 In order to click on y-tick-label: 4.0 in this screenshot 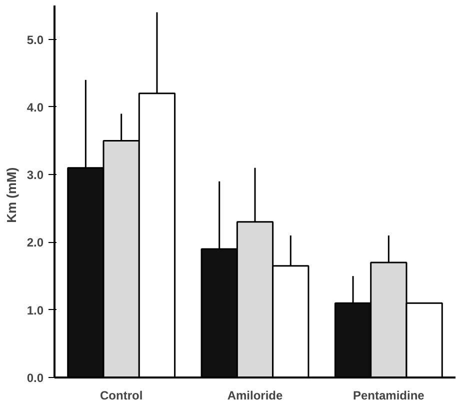, I will do `click(35, 107)`.